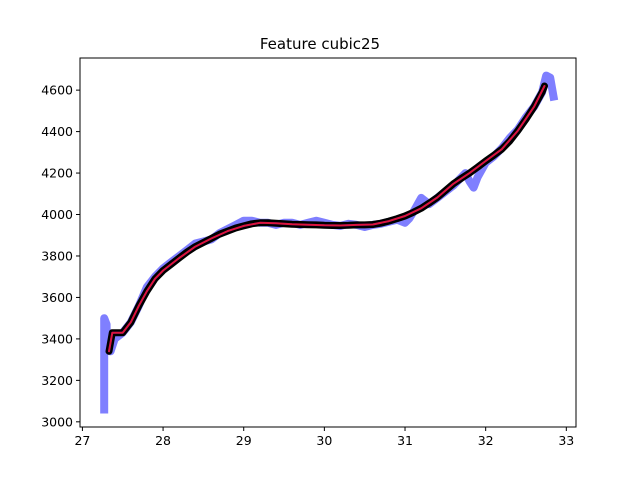 This screenshot has height=480, width=640. What do you see at coordinates (57, 131) in the screenshot?
I see `y-tick-label: 4400` at bounding box center [57, 131].